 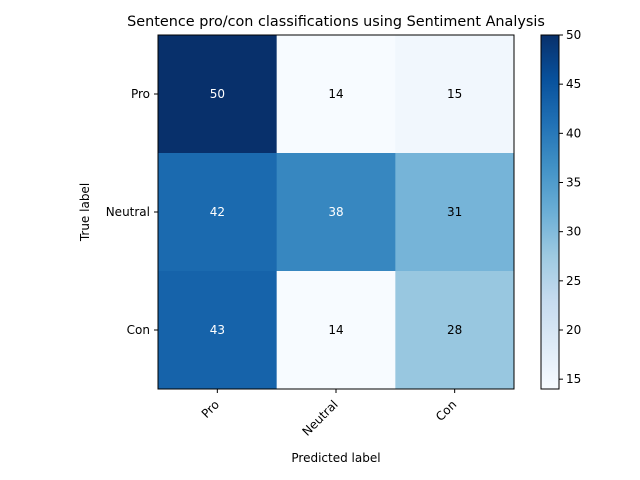 What do you see at coordinates (335, 458) in the screenshot?
I see `x-axis-label: Predicted label` at bounding box center [335, 458].